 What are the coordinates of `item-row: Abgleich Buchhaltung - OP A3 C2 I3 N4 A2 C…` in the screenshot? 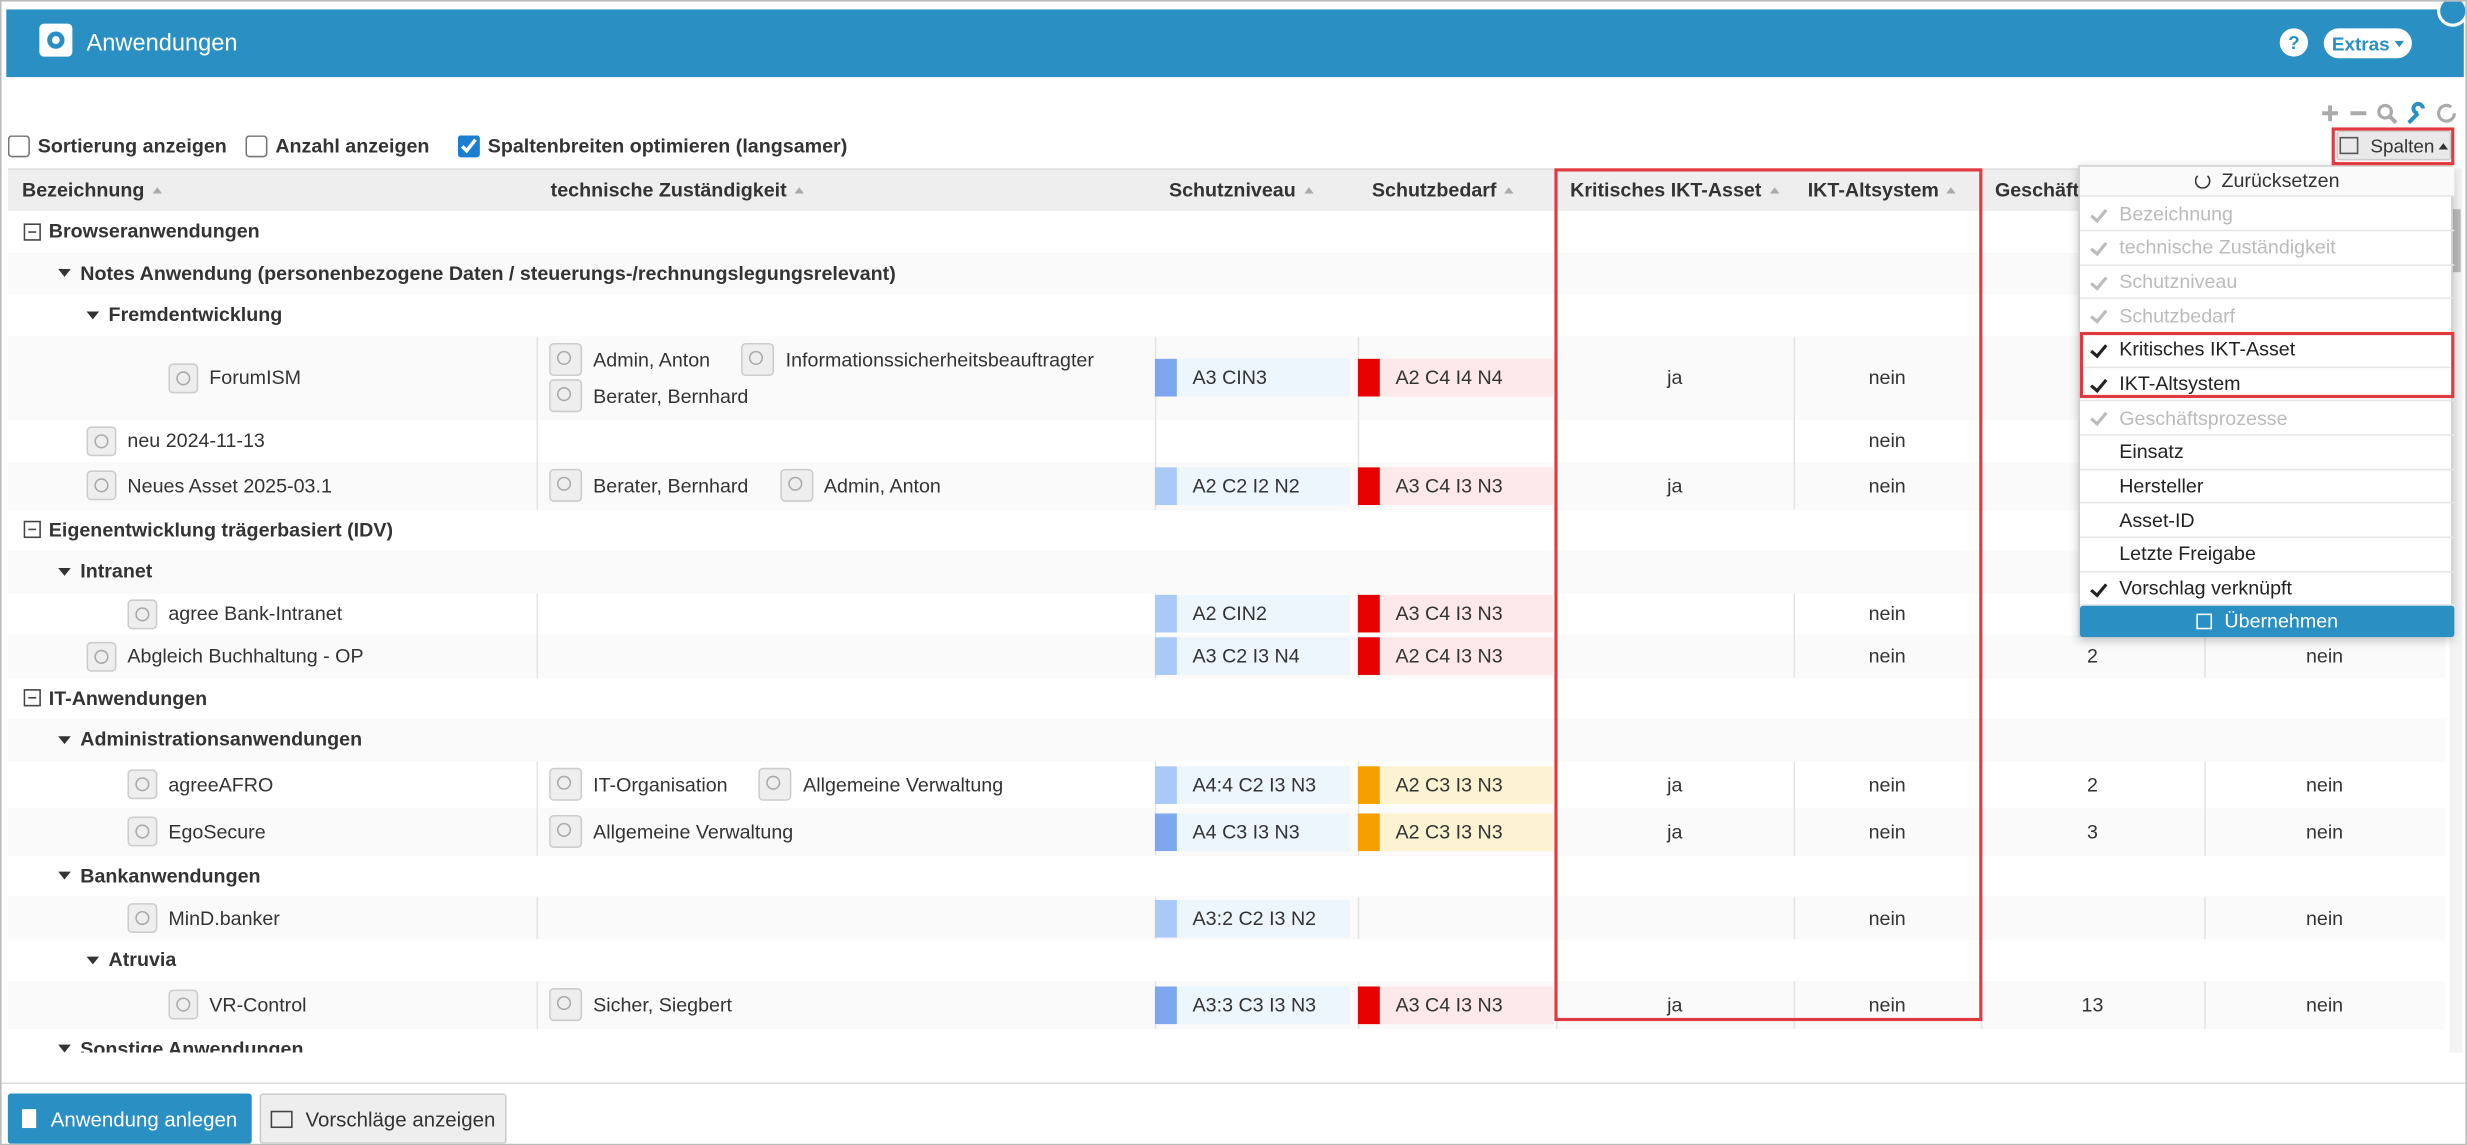 It's located at (1226, 656).